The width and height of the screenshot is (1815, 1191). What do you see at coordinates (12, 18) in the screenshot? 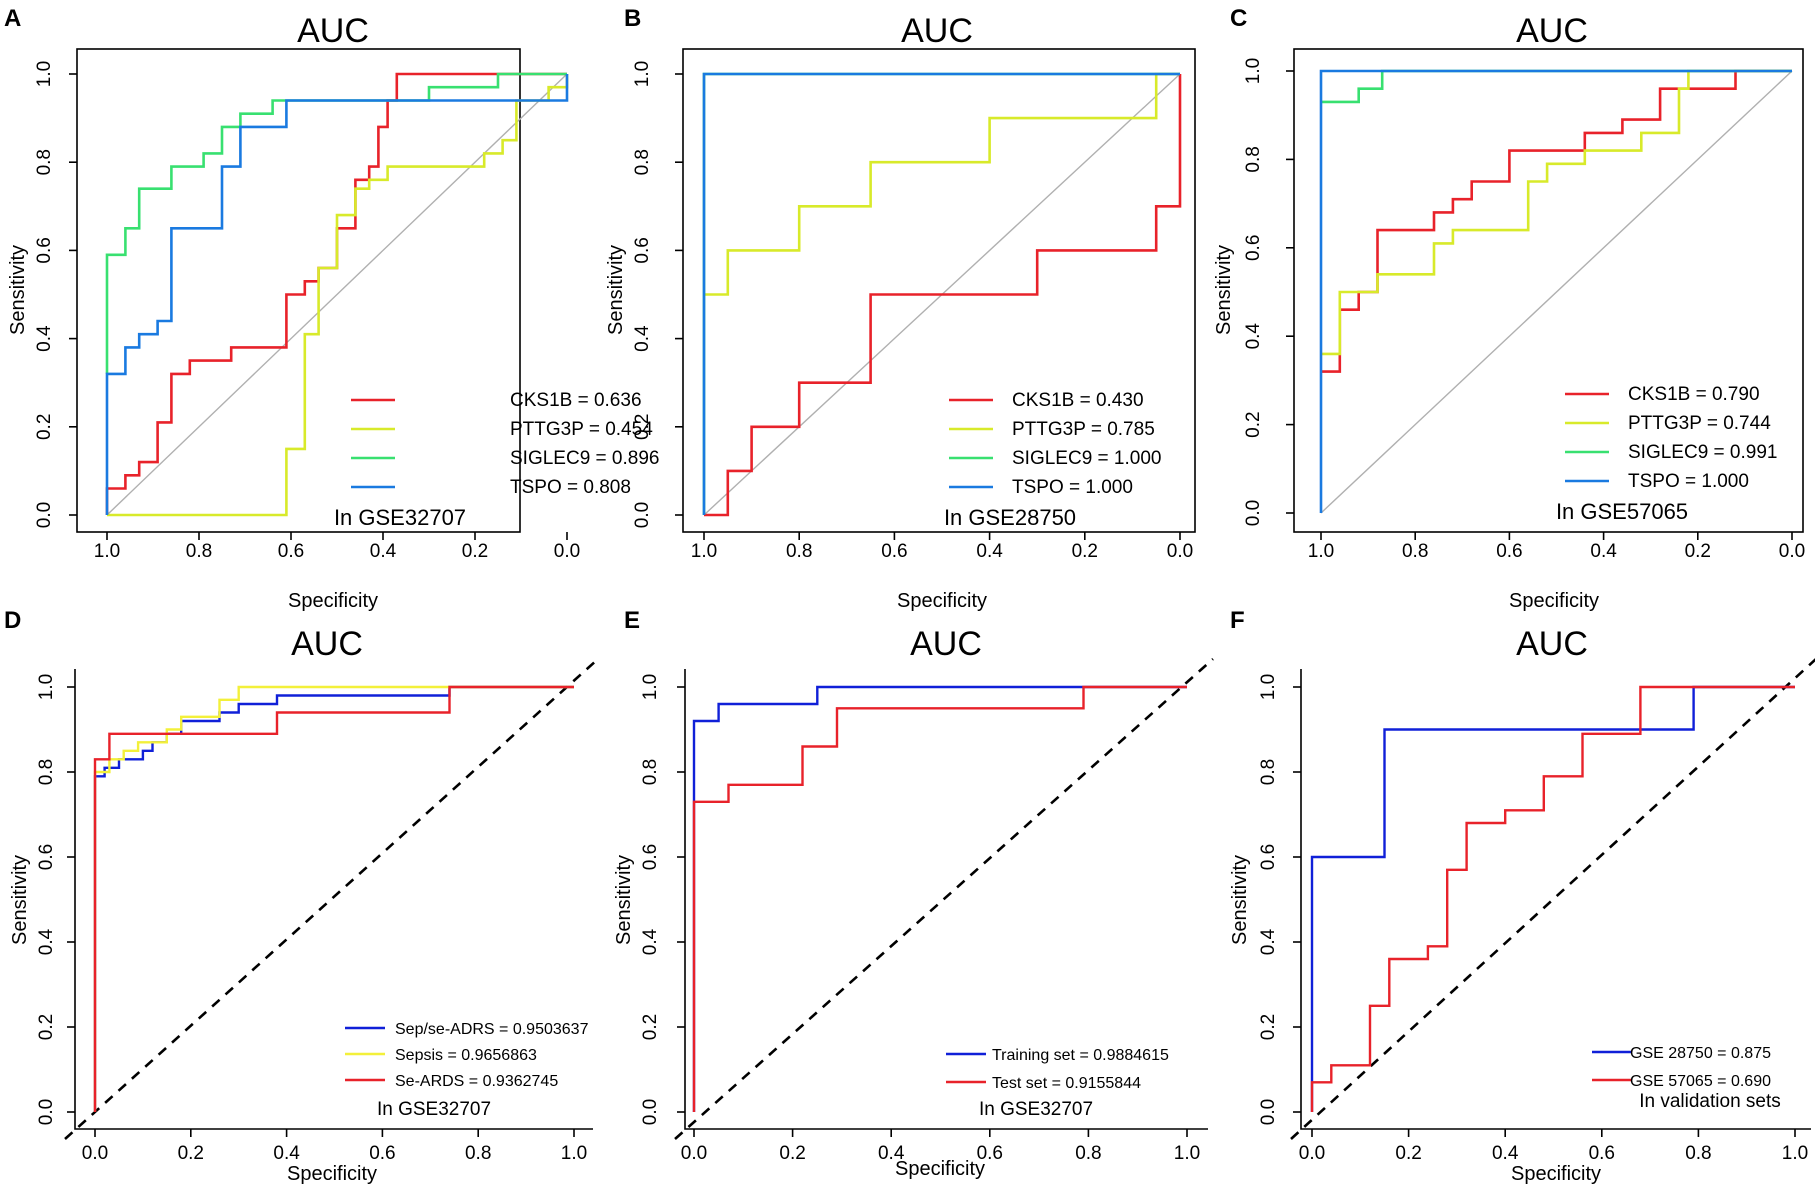
I see `panel-letter: A` at bounding box center [12, 18].